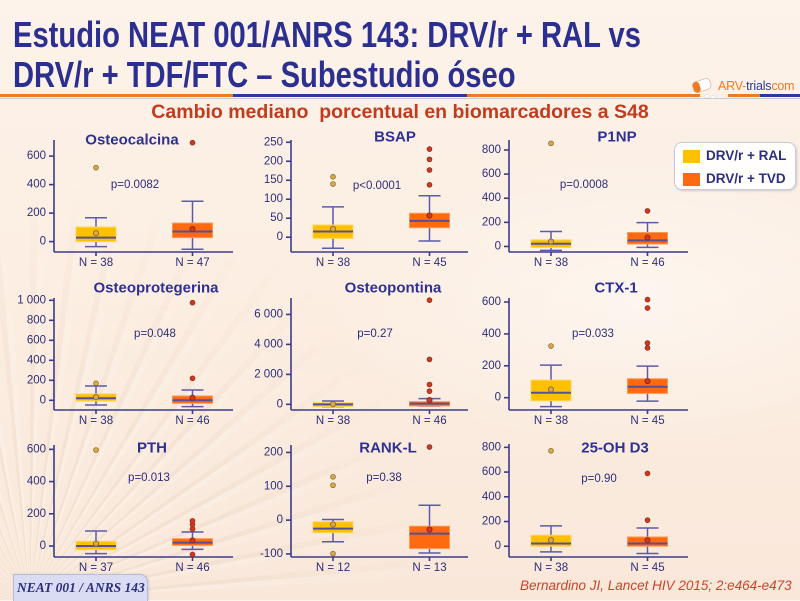  I want to click on pill-bottle-icon, so click(704, 88).